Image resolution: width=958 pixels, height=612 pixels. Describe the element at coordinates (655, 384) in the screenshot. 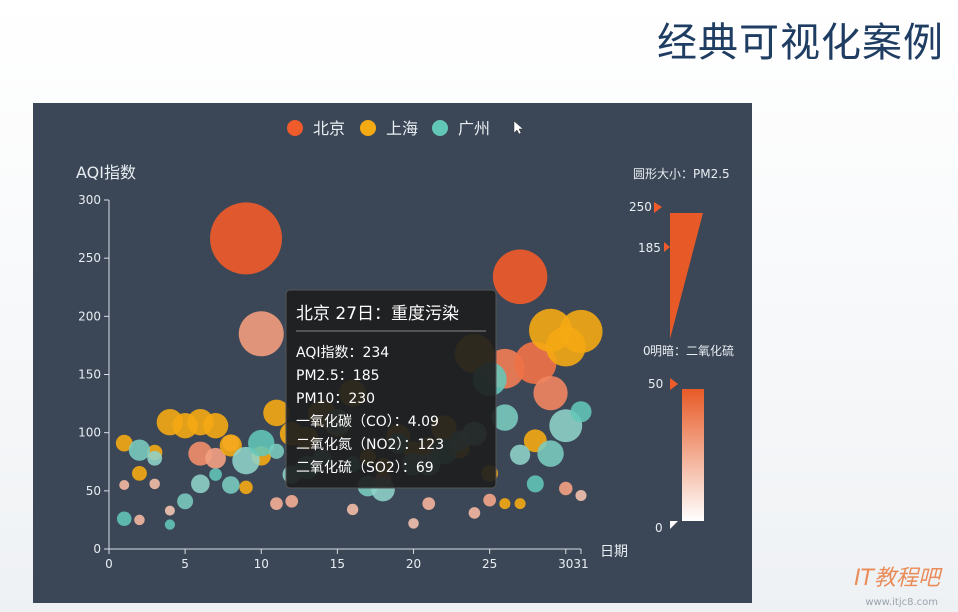

I see `color-legend-max-label: 50` at that location.